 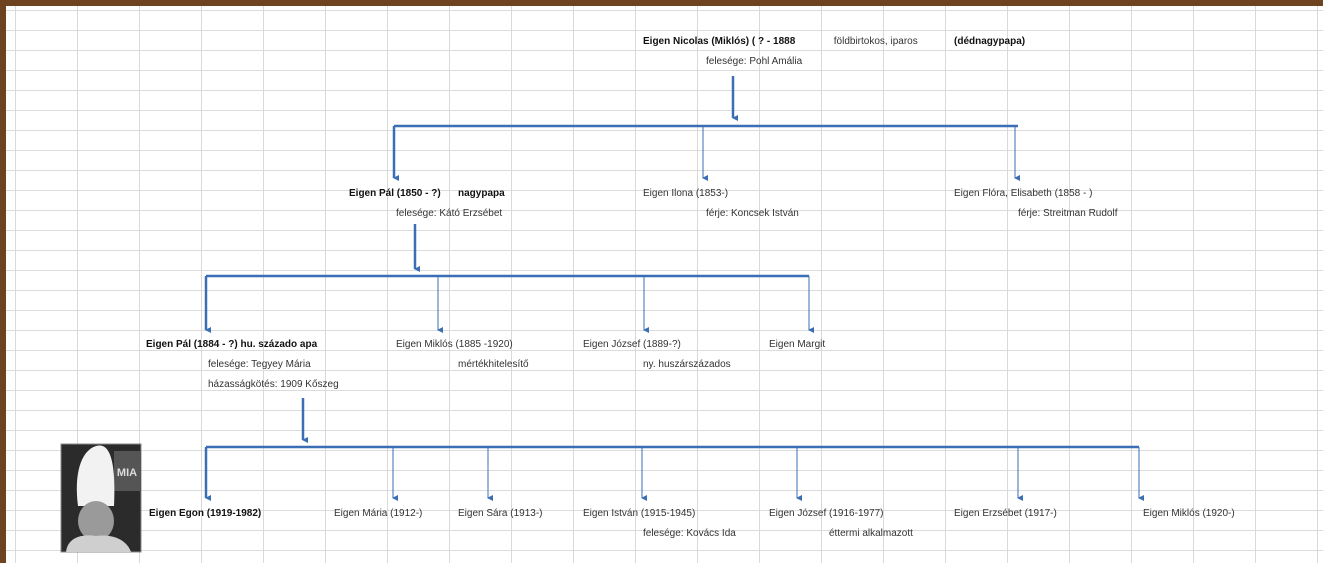 I want to click on node-name: Eigen Margit, so click(x=797, y=344).